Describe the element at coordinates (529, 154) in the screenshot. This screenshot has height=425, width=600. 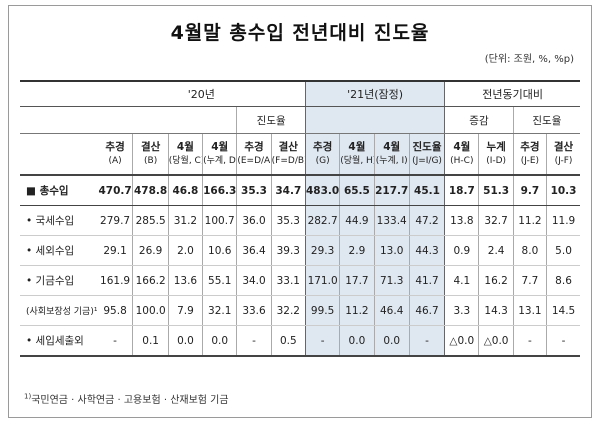
I see `col-header: 추경 (J-E)` at that location.